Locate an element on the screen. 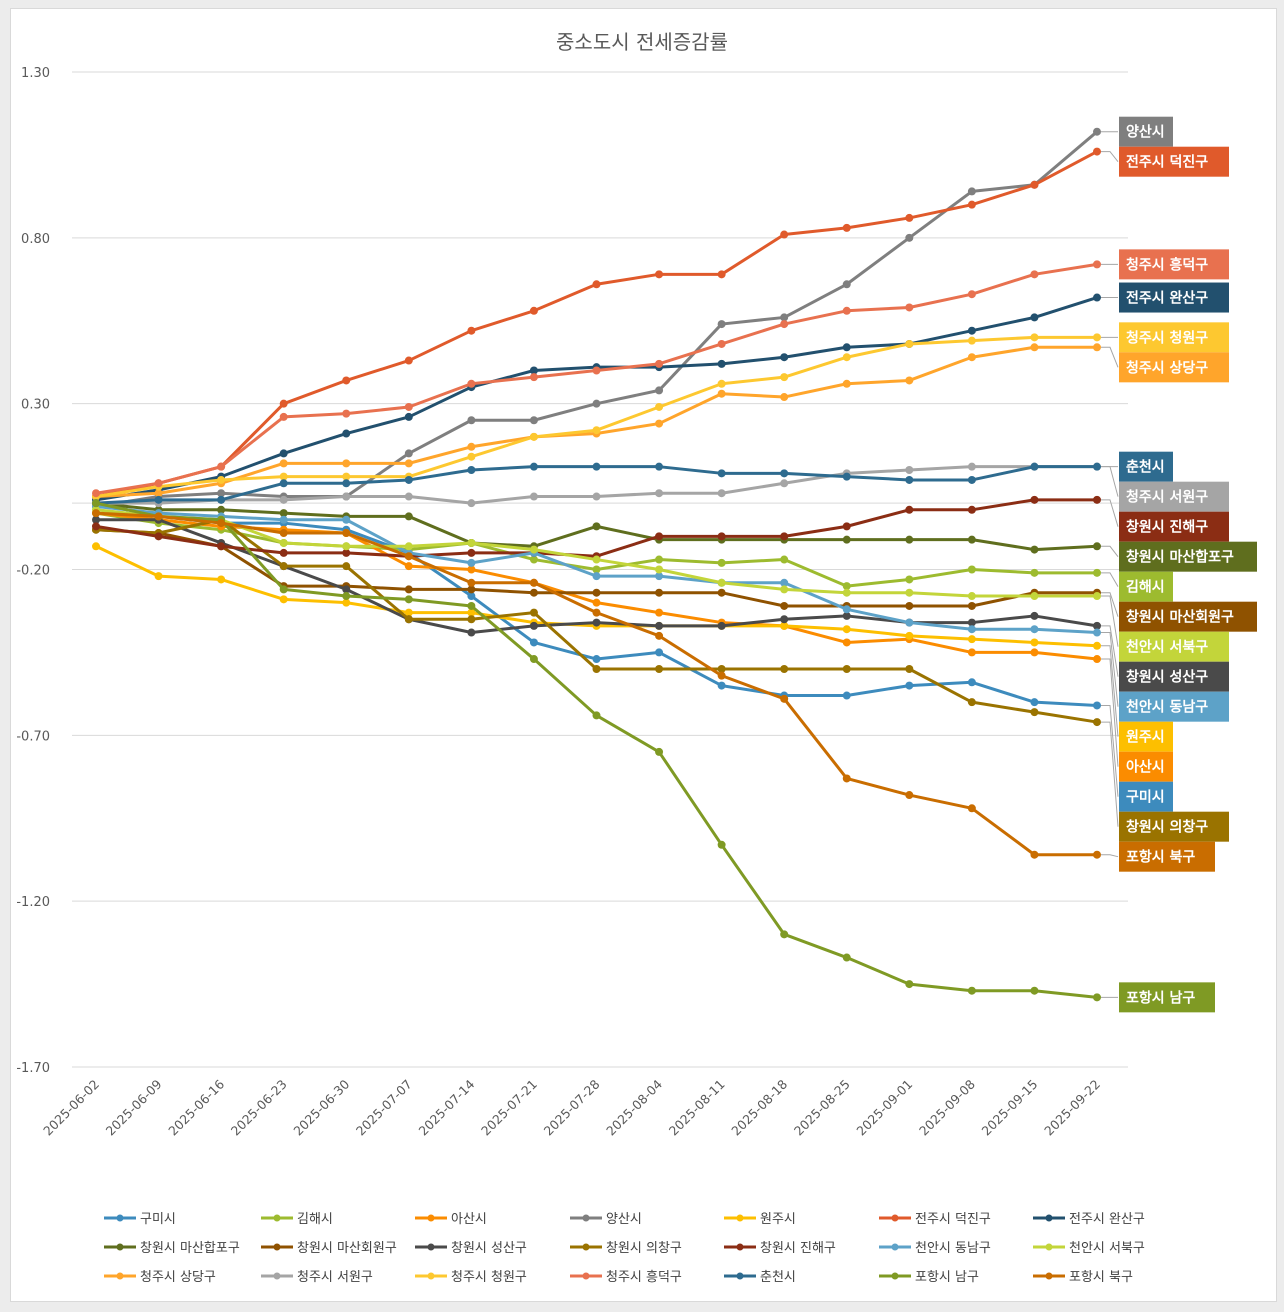 This screenshot has height=1312, width=1284. legend-item: 창원시 마산회원구 is located at coordinates (329, 1248).